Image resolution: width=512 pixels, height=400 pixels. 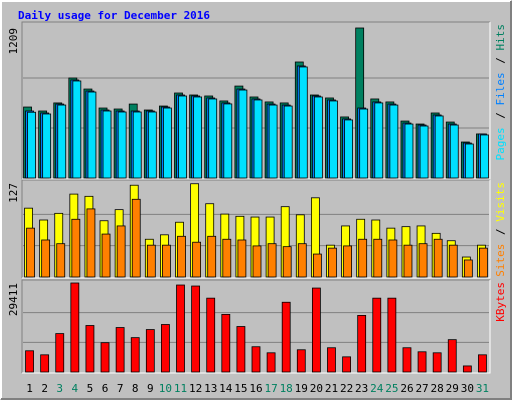 What do you see at coordinates (75, 388) in the screenshot?
I see `x-tick-label: 4` at bounding box center [75, 388].